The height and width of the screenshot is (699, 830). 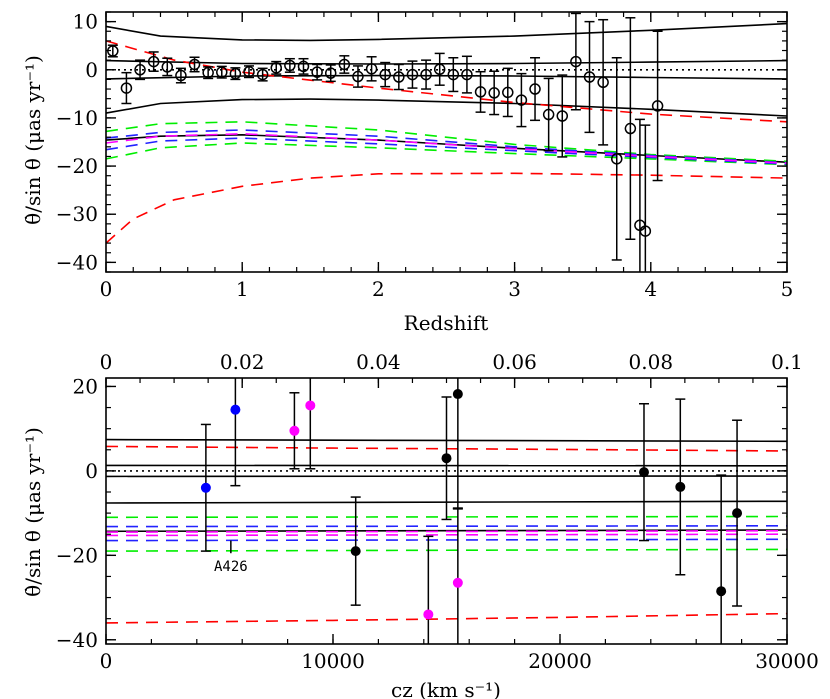 I want to click on top-x-tick-label: 0.02, so click(x=242, y=362).